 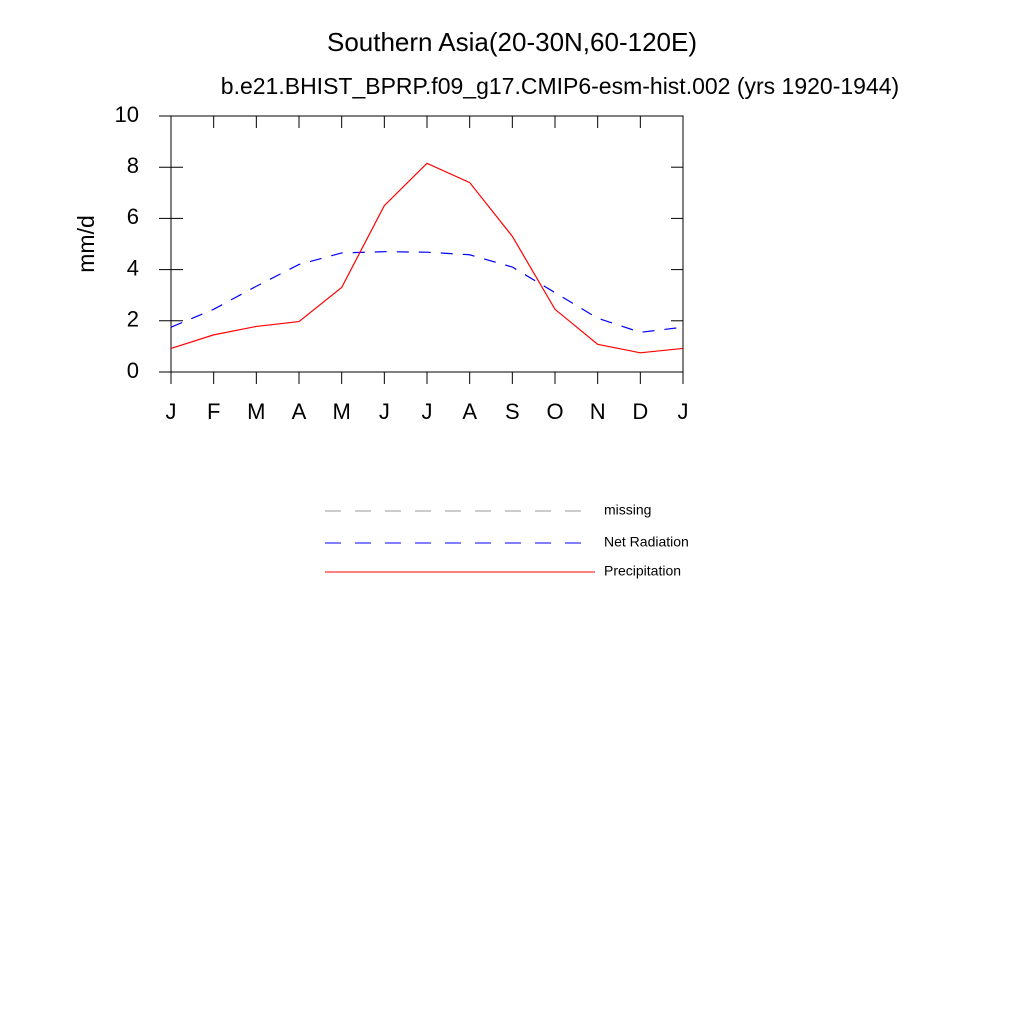 What do you see at coordinates (512, 42) in the screenshot?
I see `chart-title: Southern Asia(20-30N,60-120E)` at bounding box center [512, 42].